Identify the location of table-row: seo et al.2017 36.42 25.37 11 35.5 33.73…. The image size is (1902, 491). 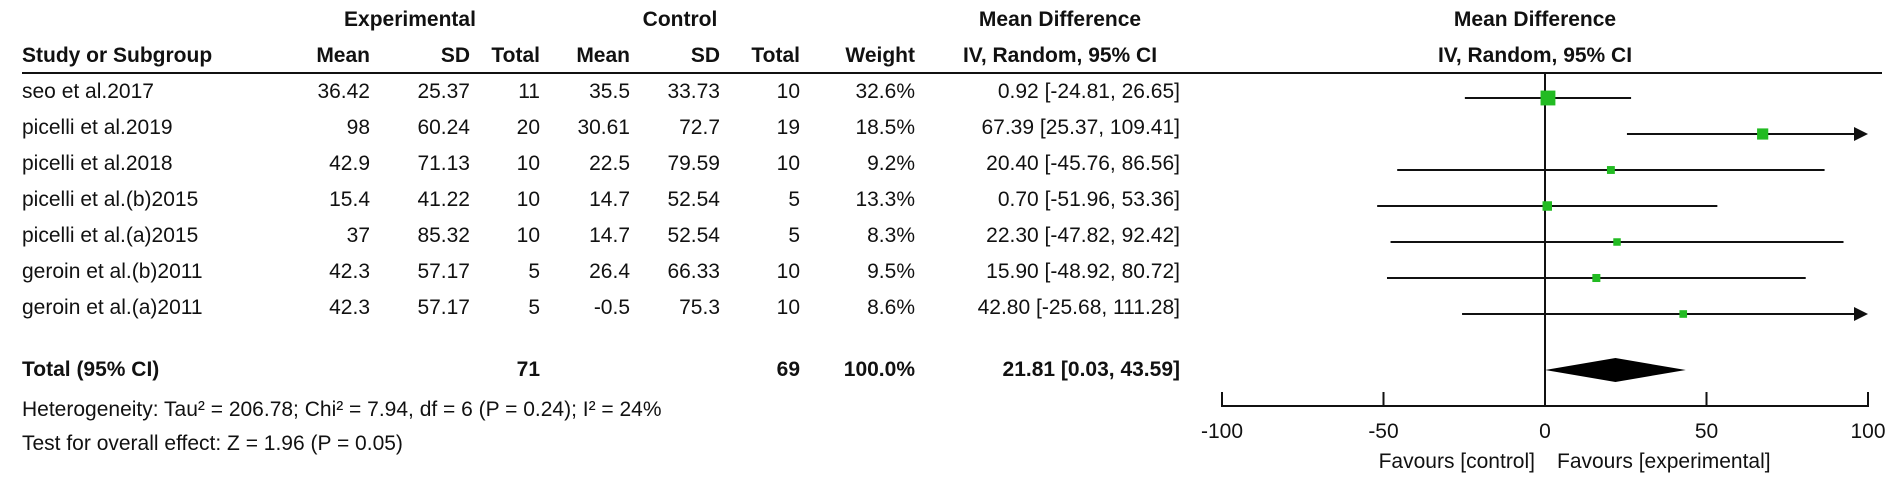
(600, 98).